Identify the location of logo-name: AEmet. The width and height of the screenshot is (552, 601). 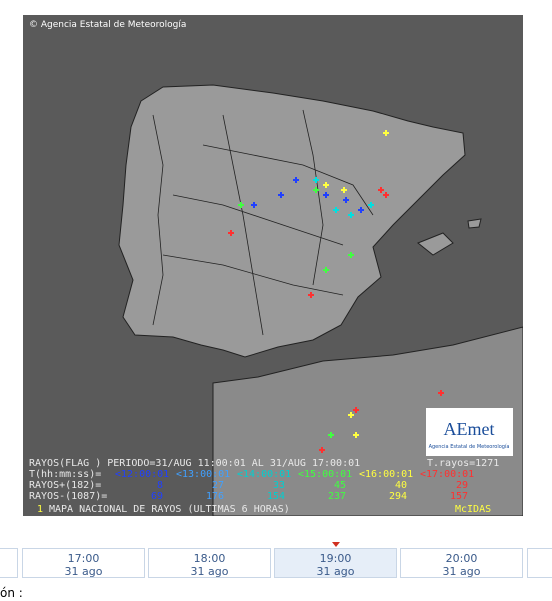
(469, 429).